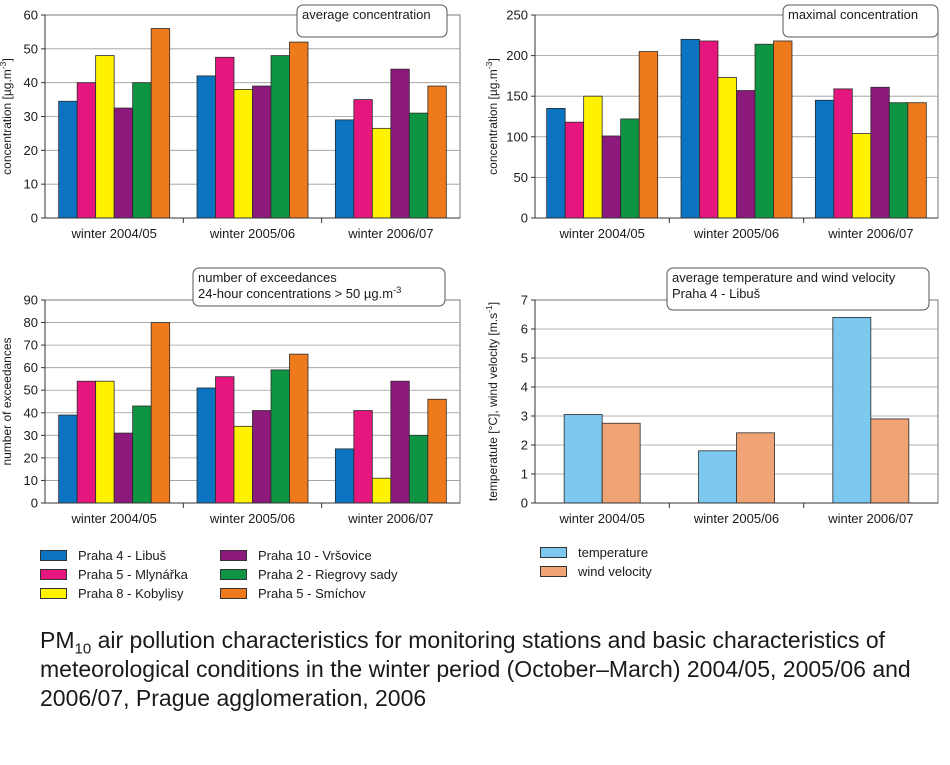  What do you see at coordinates (517, 55) in the screenshot?
I see `y-tick-label: 200` at bounding box center [517, 55].